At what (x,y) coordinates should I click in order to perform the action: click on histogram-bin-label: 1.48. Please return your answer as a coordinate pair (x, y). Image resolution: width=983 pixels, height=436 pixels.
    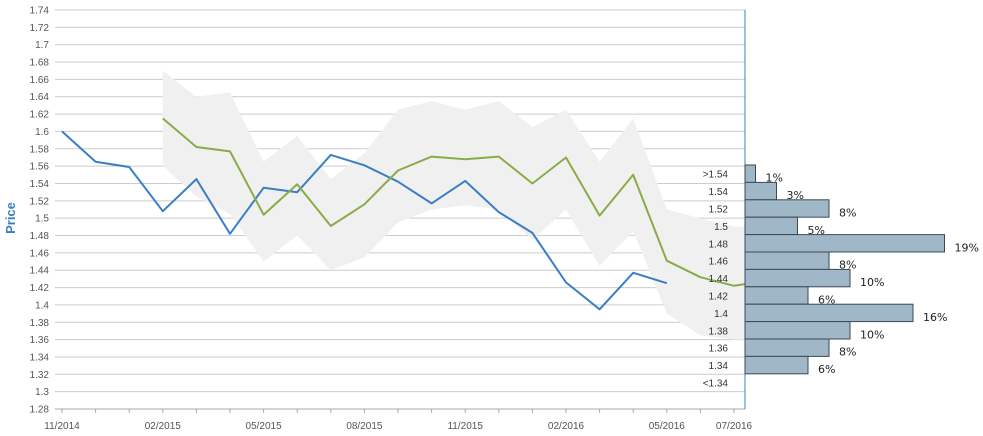
    Looking at the image, I should click on (719, 244).